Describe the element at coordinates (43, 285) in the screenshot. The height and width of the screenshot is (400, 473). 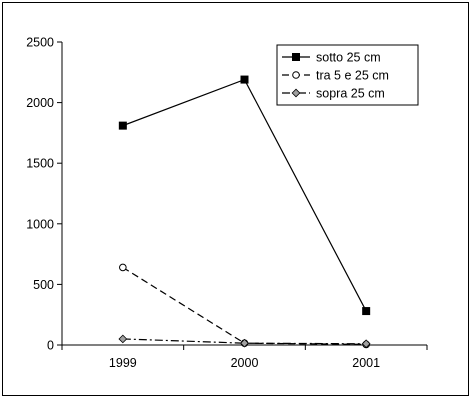
I see `y-tick-label: 500` at that location.